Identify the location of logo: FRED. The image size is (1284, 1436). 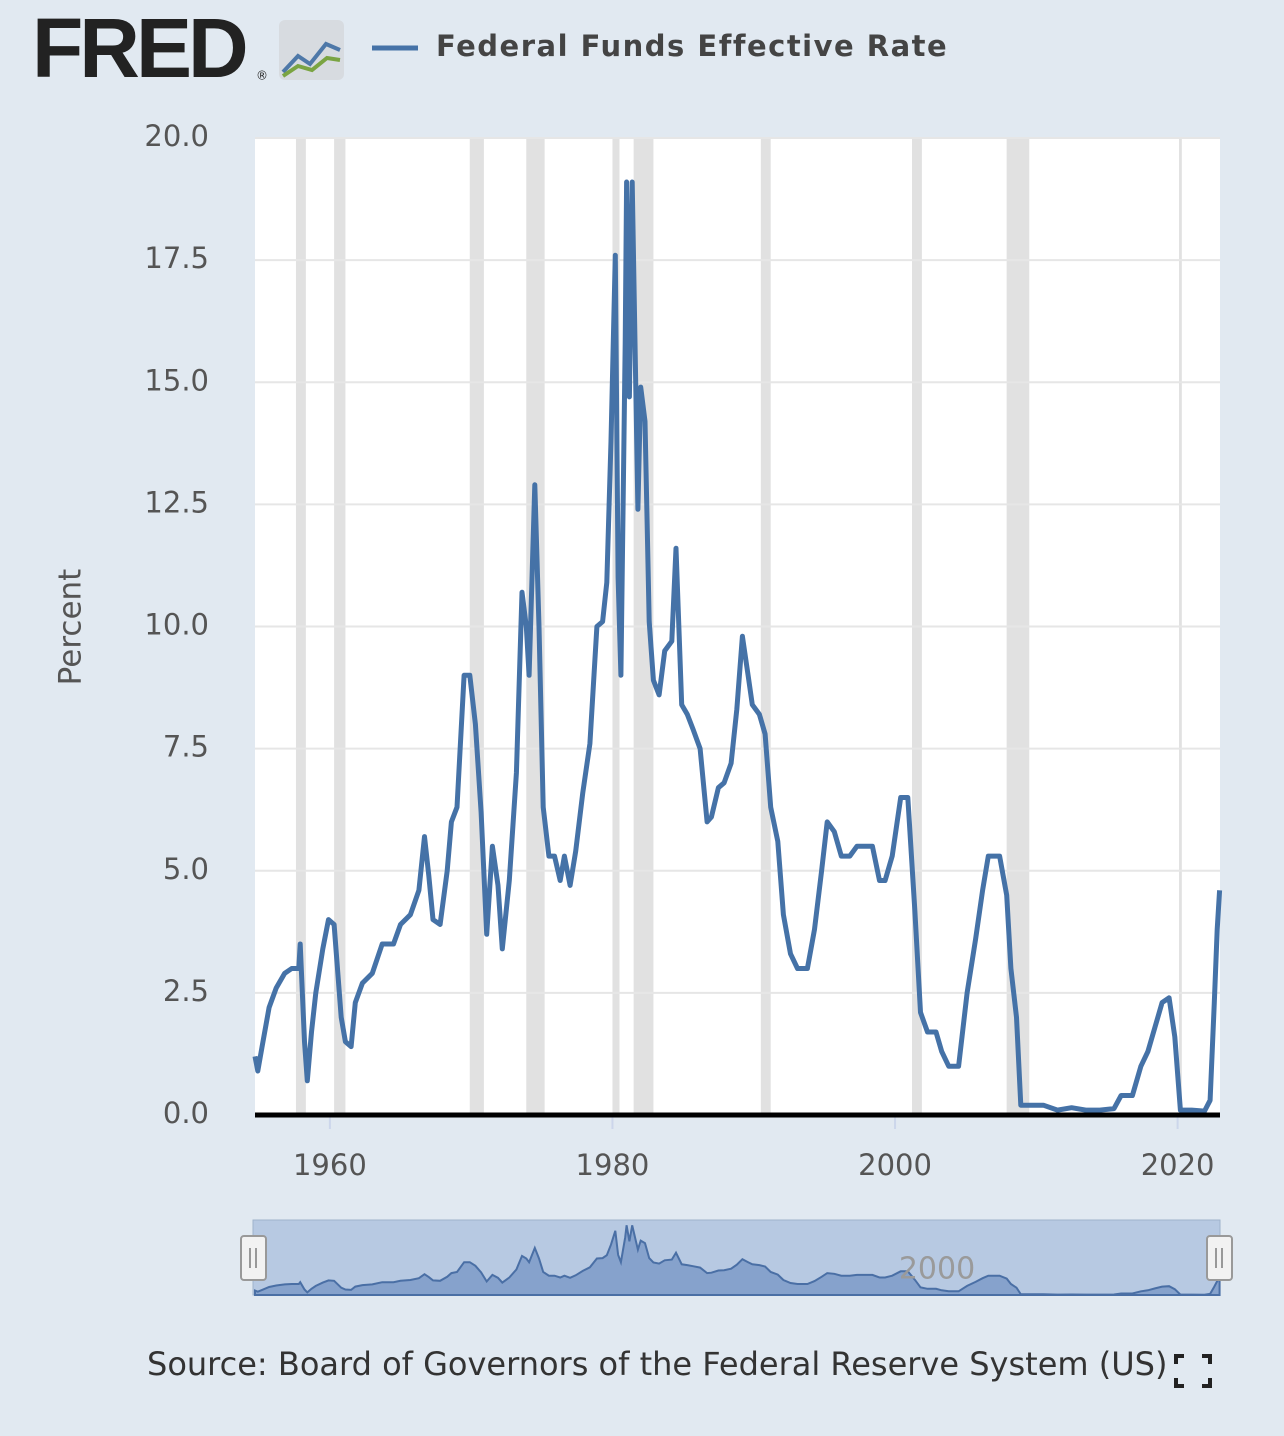
(139, 48).